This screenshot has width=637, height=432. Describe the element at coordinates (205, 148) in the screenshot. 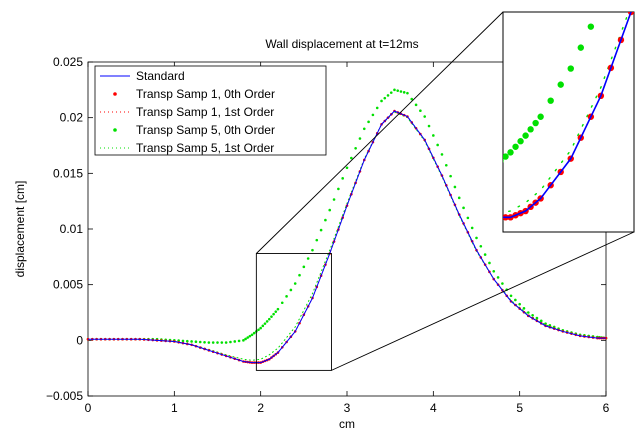

I see `legend-label: Transp Samp 5, 1st Order` at that location.